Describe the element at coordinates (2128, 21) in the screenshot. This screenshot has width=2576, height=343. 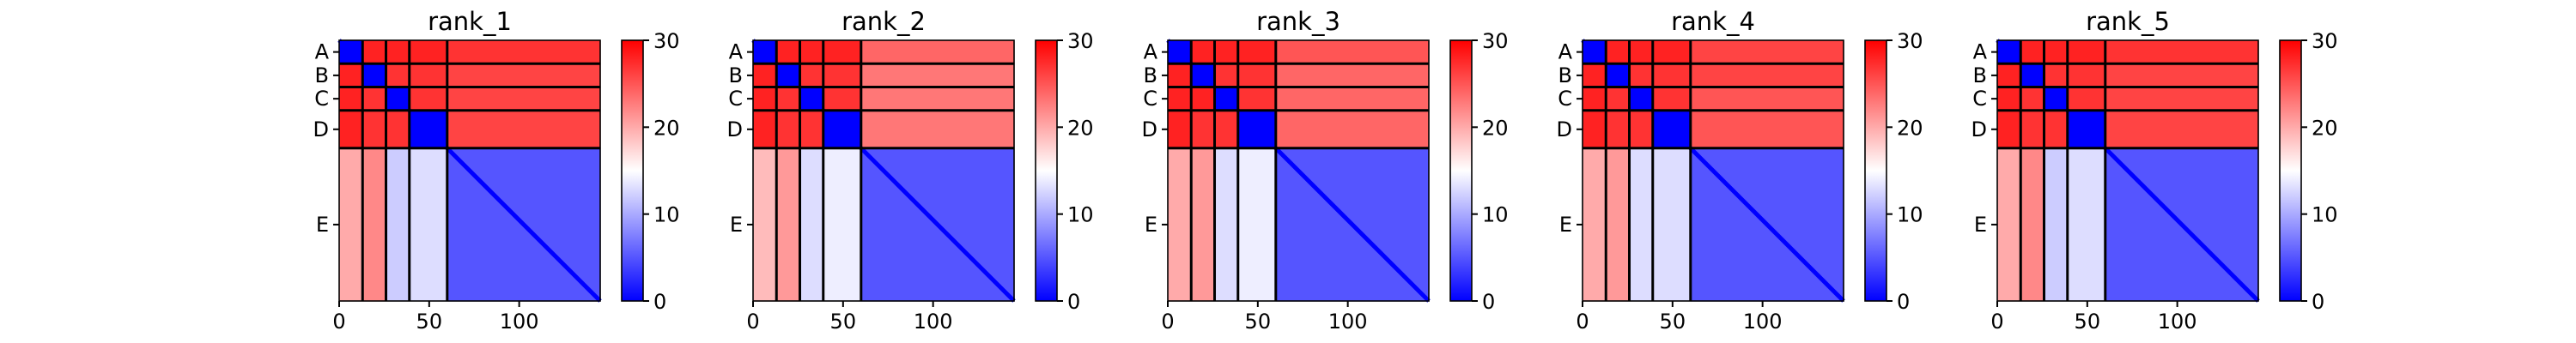
I see `panel-title: rank_5` at that location.